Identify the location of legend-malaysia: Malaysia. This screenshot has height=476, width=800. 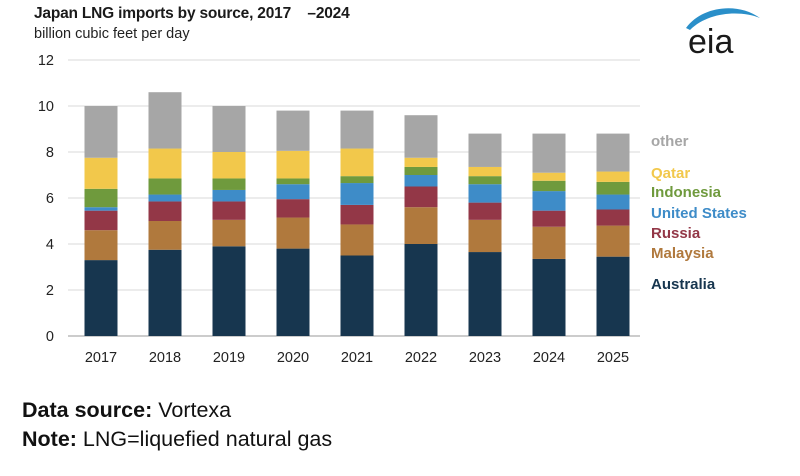
(682, 253).